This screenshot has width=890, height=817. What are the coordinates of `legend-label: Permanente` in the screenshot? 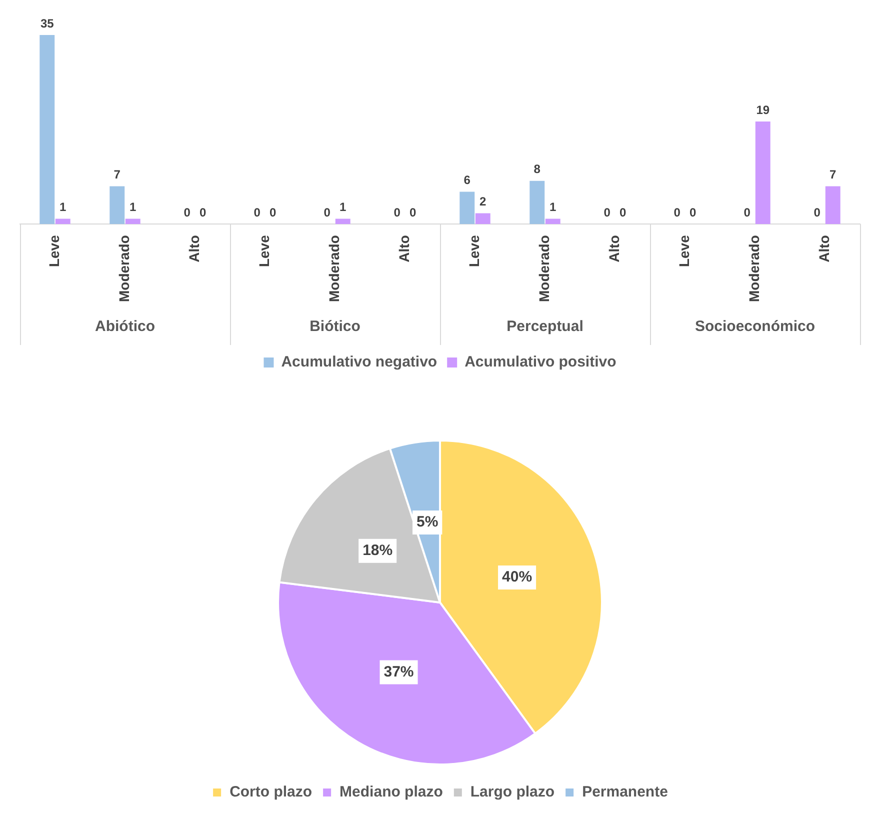 It's located at (625, 792).